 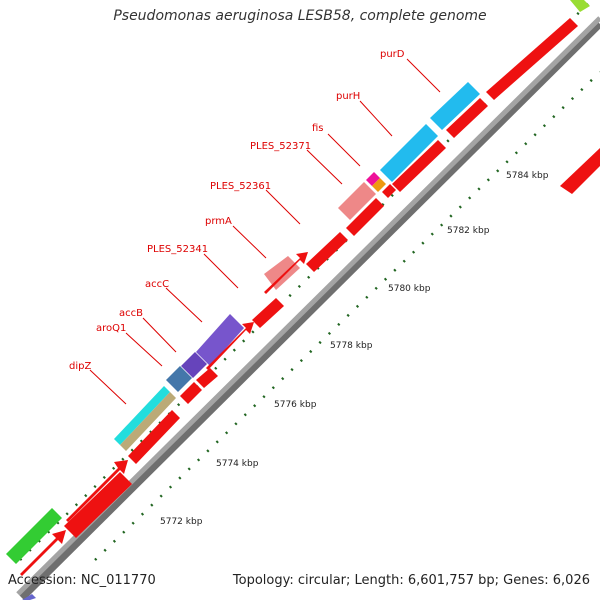 What do you see at coordinates (218, 221) in the screenshot?
I see `gene-label-prmA: prmA` at bounding box center [218, 221].